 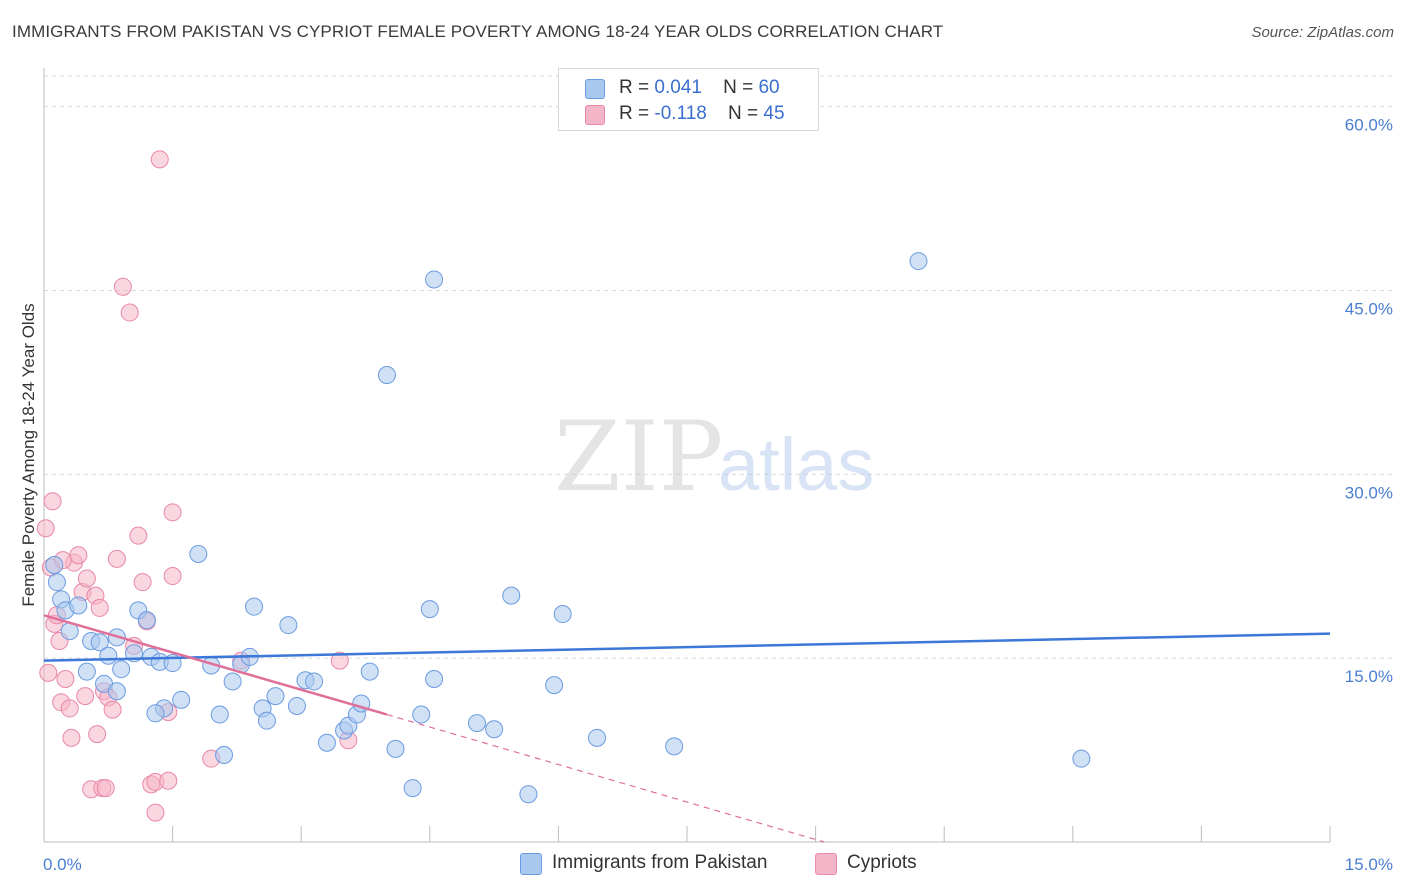 I want to click on legend-n-value: 45, so click(x=774, y=113).